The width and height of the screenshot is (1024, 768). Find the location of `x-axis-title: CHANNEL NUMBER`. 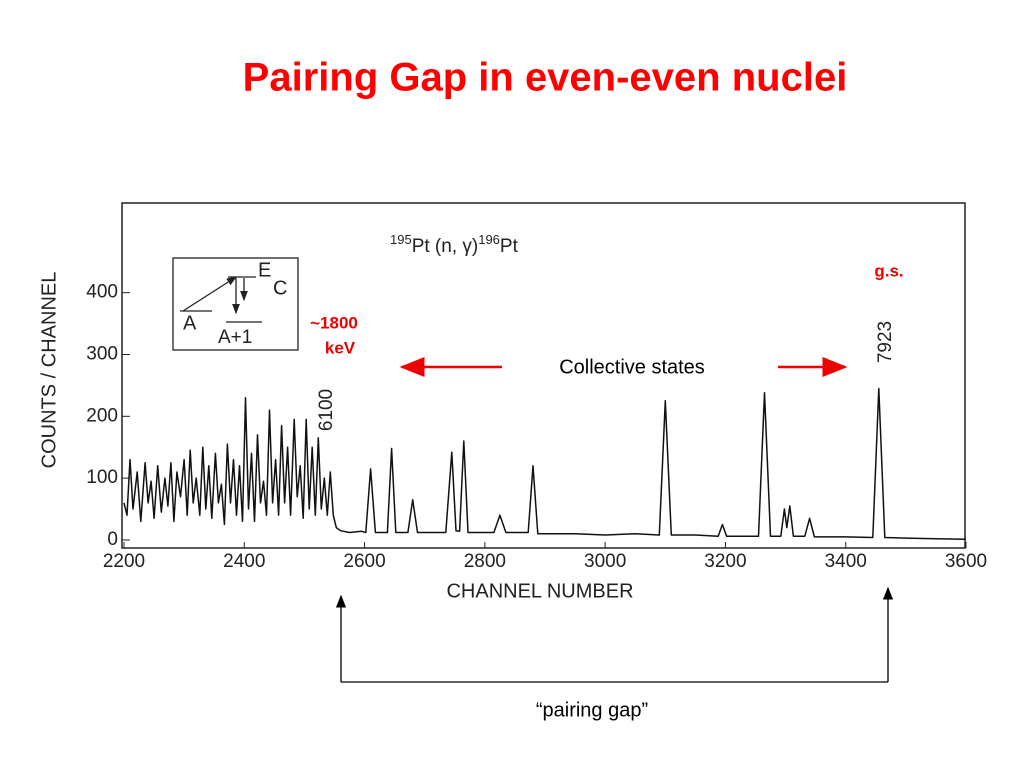

x-axis-title: CHANNEL NUMBER is located at coordinates (539, 591).